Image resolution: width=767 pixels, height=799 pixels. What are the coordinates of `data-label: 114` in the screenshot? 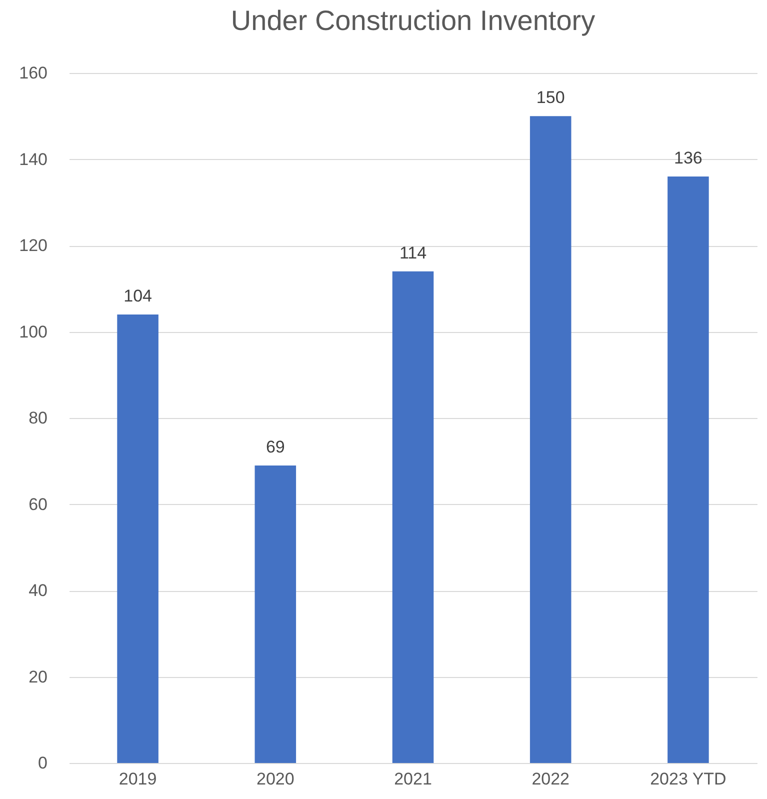 It's located at (413, 252).